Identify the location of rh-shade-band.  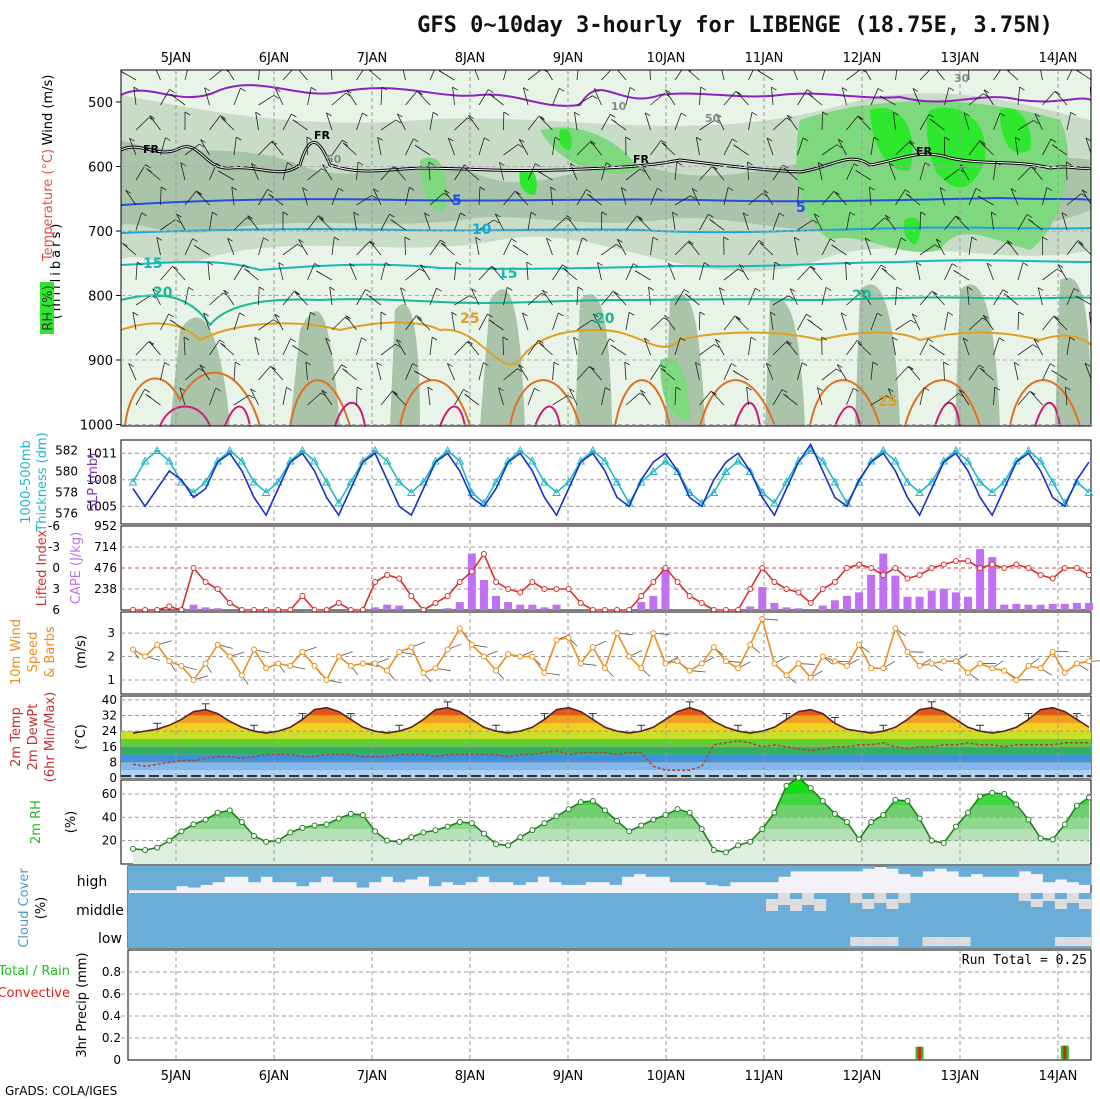
(775, 176).